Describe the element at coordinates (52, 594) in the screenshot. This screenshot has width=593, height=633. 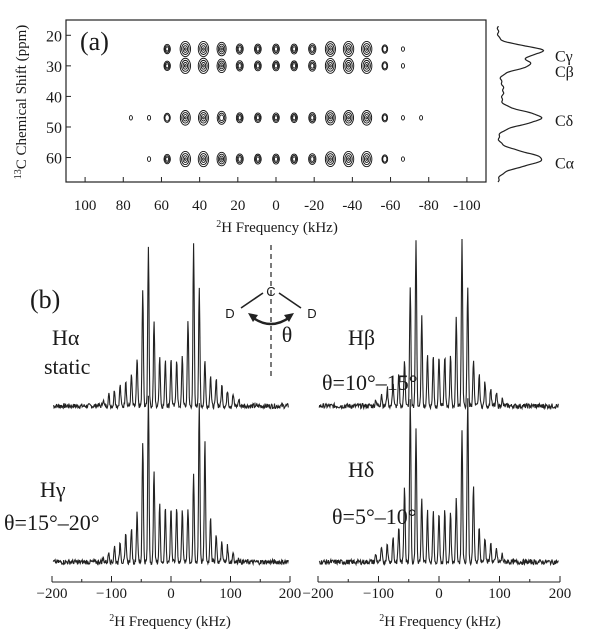
I see `x-tick-label: −200` at that location.